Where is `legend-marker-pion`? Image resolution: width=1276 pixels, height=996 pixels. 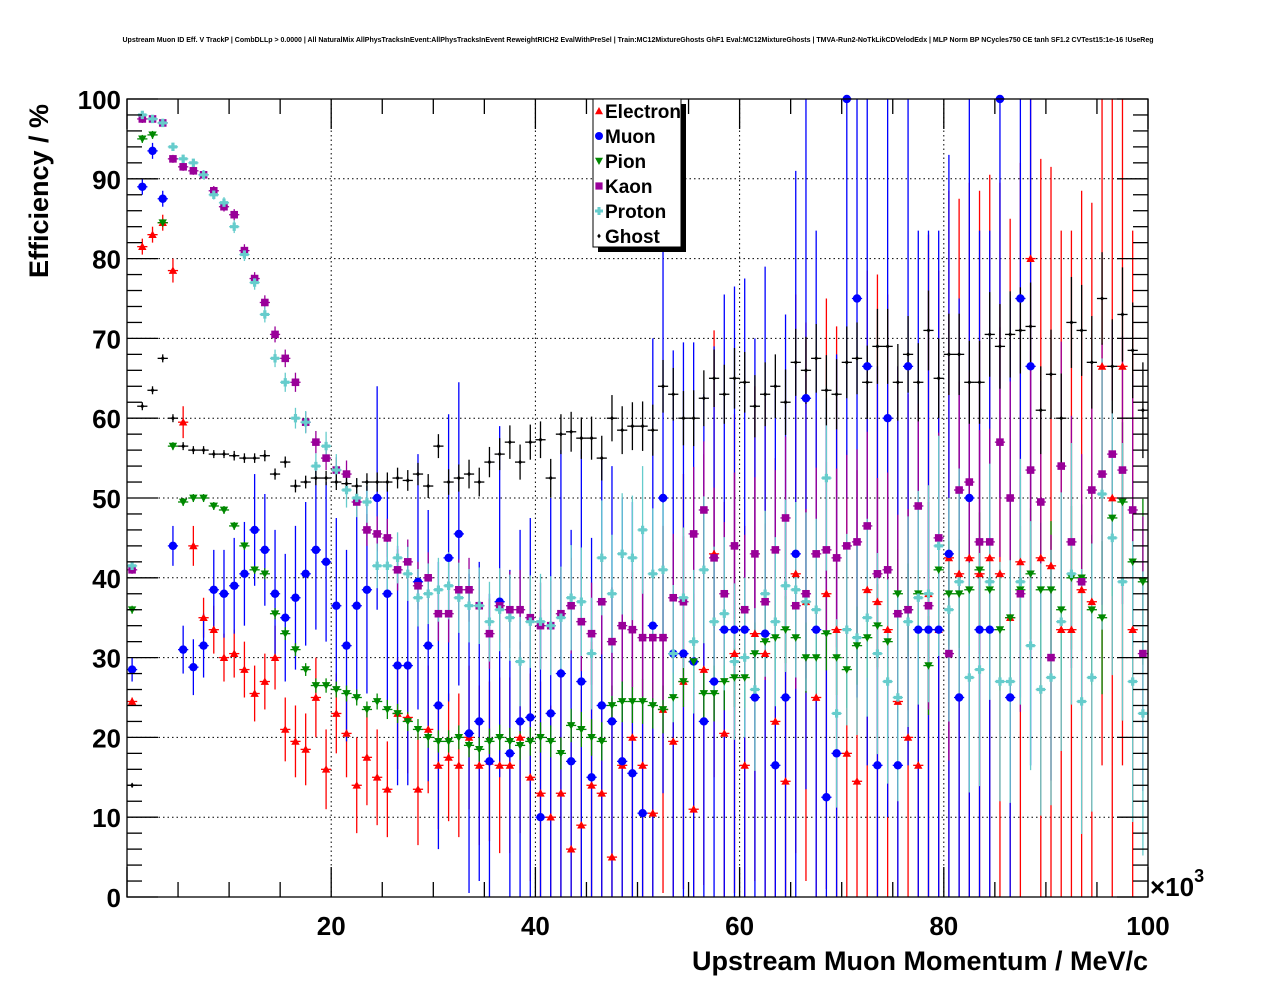
legend-marker-pion is located at coordinates (599, 161).